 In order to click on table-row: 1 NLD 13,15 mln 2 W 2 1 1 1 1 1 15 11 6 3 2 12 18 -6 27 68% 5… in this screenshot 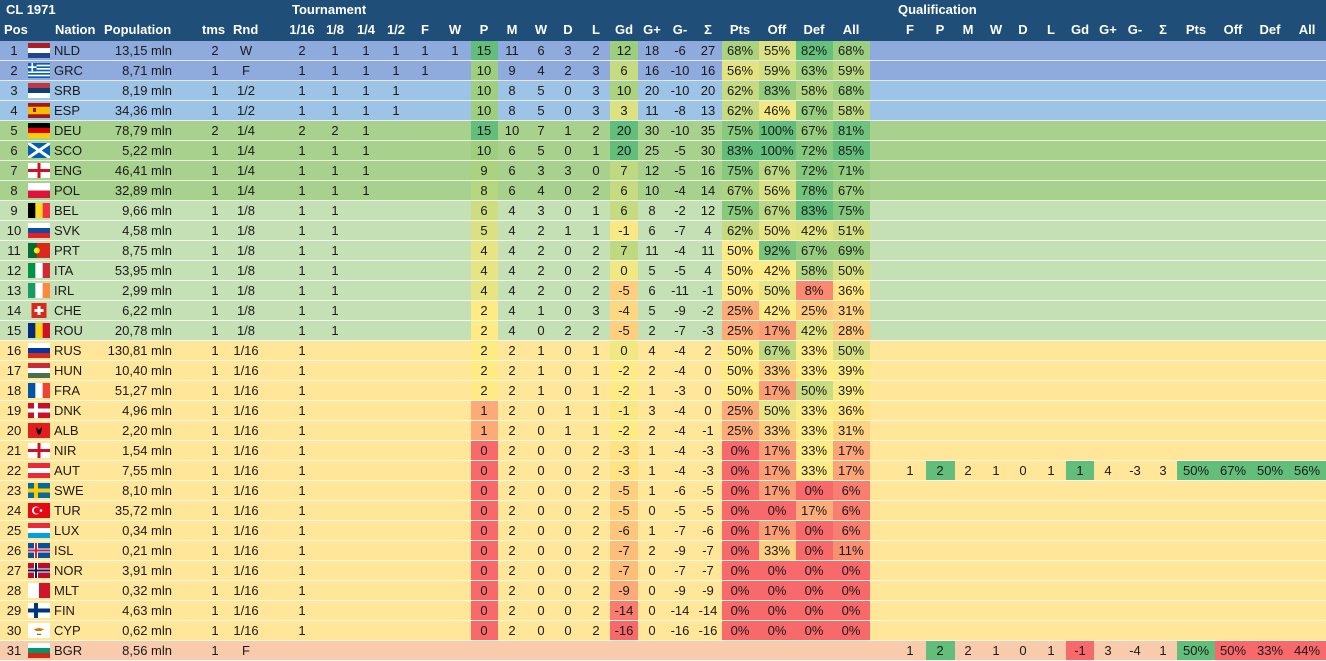, I will do `click(663, 51)`.